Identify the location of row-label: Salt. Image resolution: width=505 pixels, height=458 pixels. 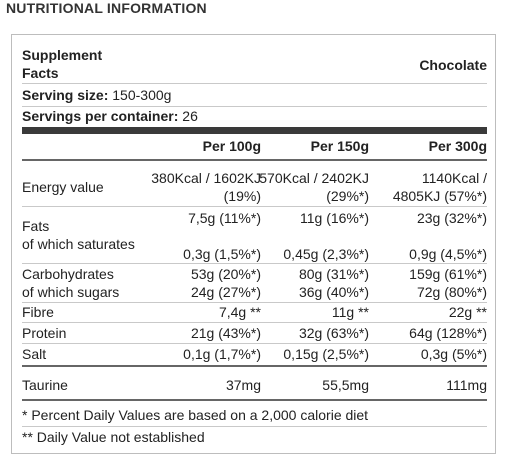
(34, 354).